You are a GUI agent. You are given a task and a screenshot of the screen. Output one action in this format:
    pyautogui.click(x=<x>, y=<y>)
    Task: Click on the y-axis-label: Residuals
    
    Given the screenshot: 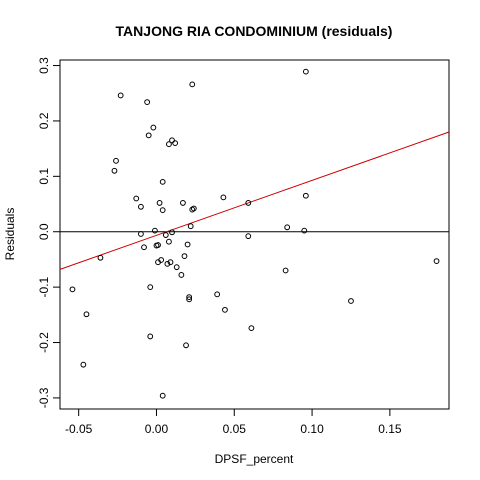 What is the action you would take?
    pyautogui.click(x=10, y=234)
    